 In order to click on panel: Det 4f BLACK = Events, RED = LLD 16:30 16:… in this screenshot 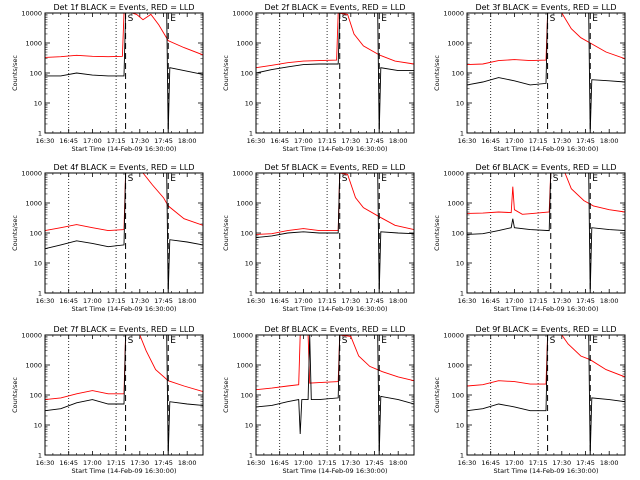, I will do `click(107, 238)`.